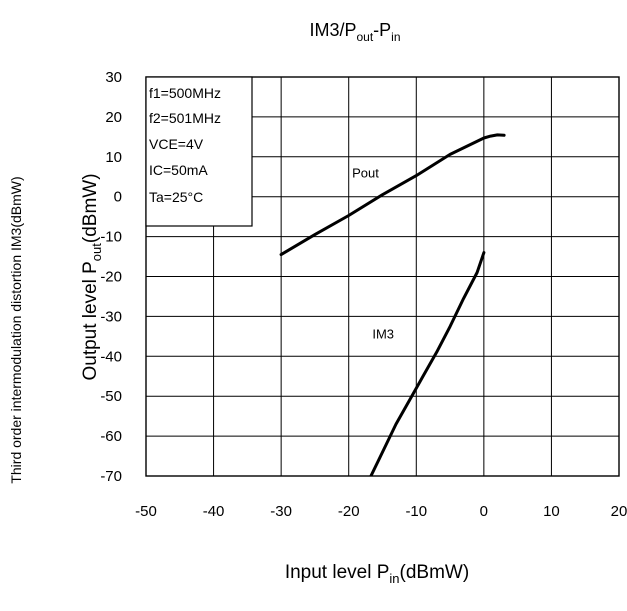 The width and height of the screenshot is (627, 611). What do you see at coordinates (92, 276) in the screenshot?
I see `y-axis-label: Output level Pout(dBmW)` at bounding box center [92, 276].